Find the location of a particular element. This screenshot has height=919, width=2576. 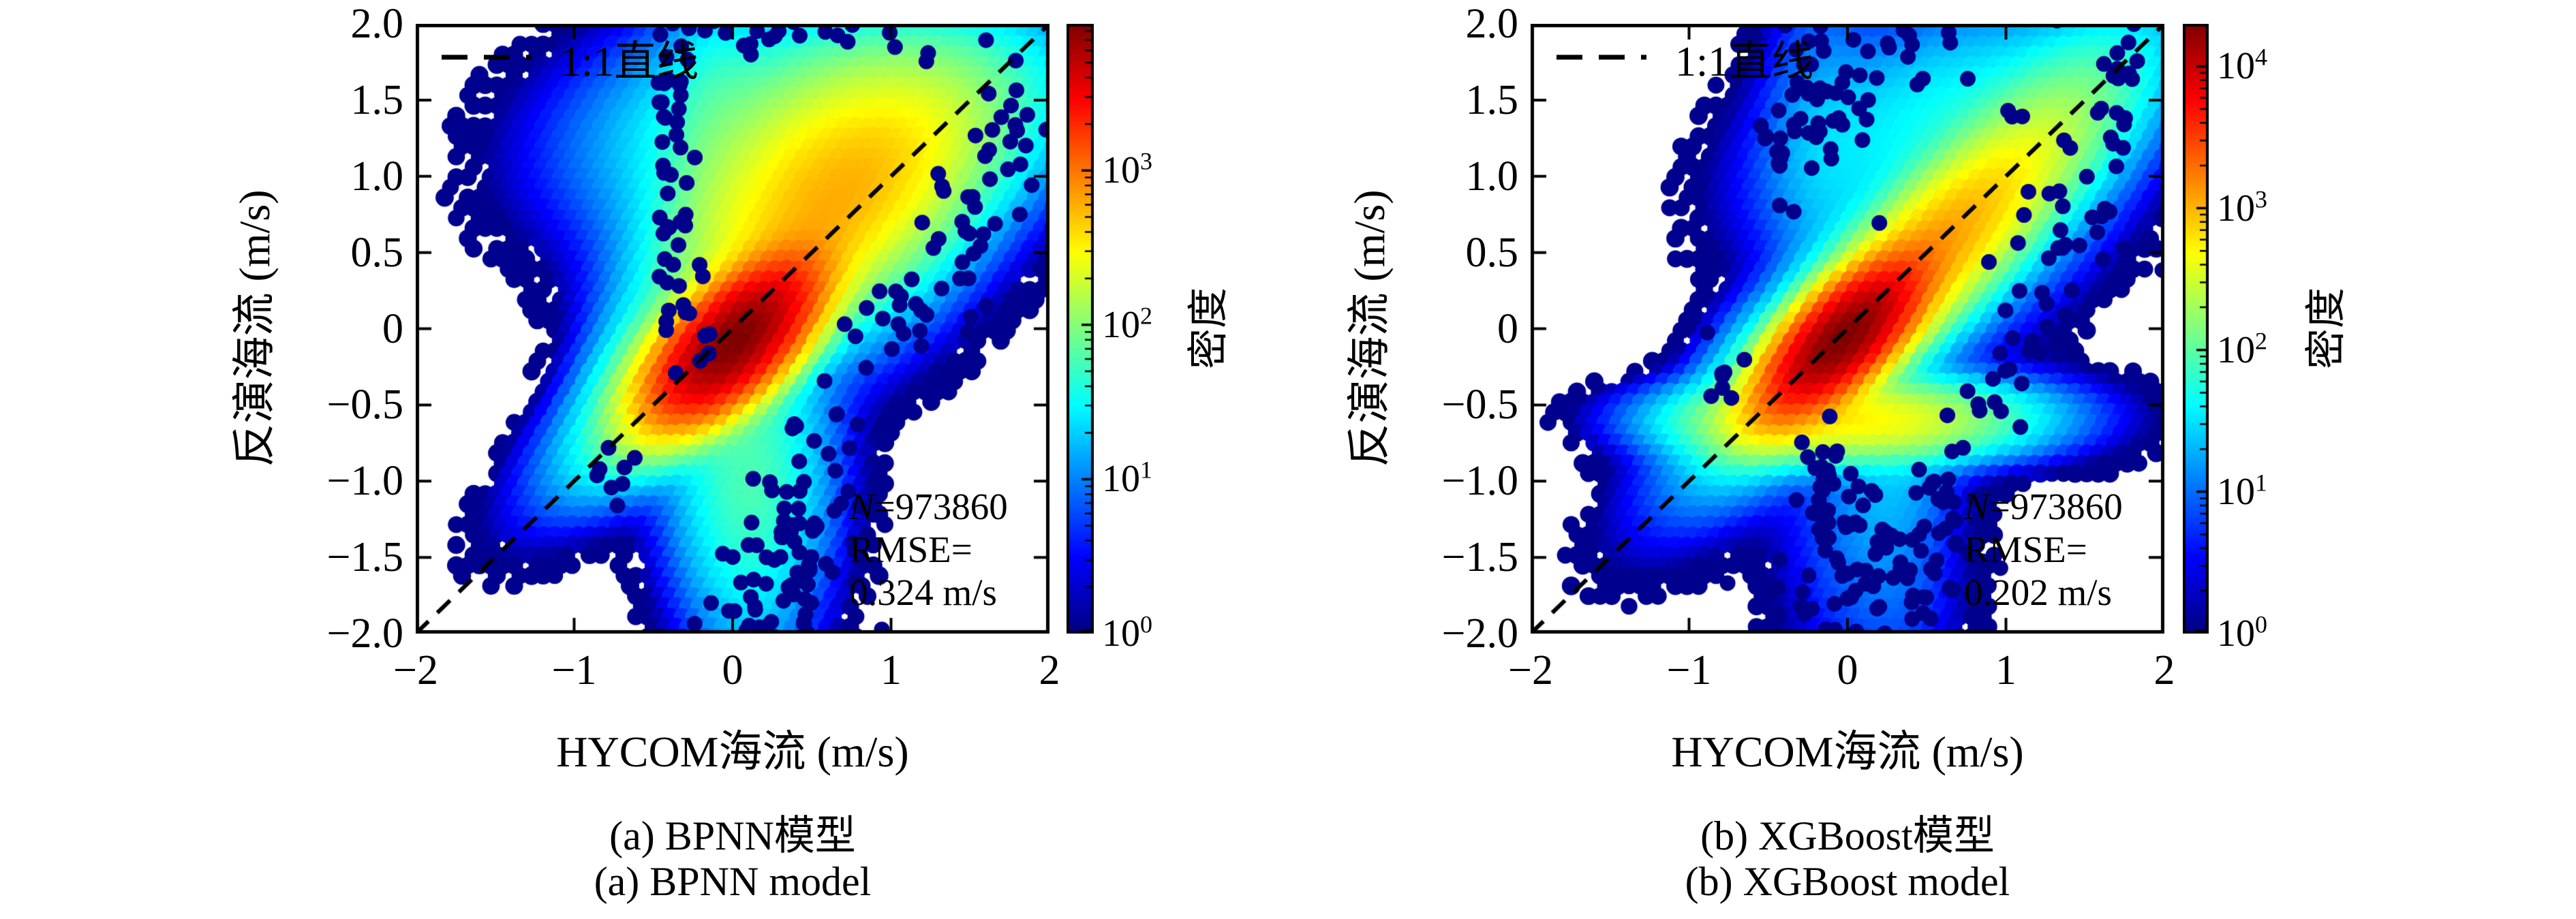

colorbar-tick-label: 10⁴ is located at coordinates (2242, 65).